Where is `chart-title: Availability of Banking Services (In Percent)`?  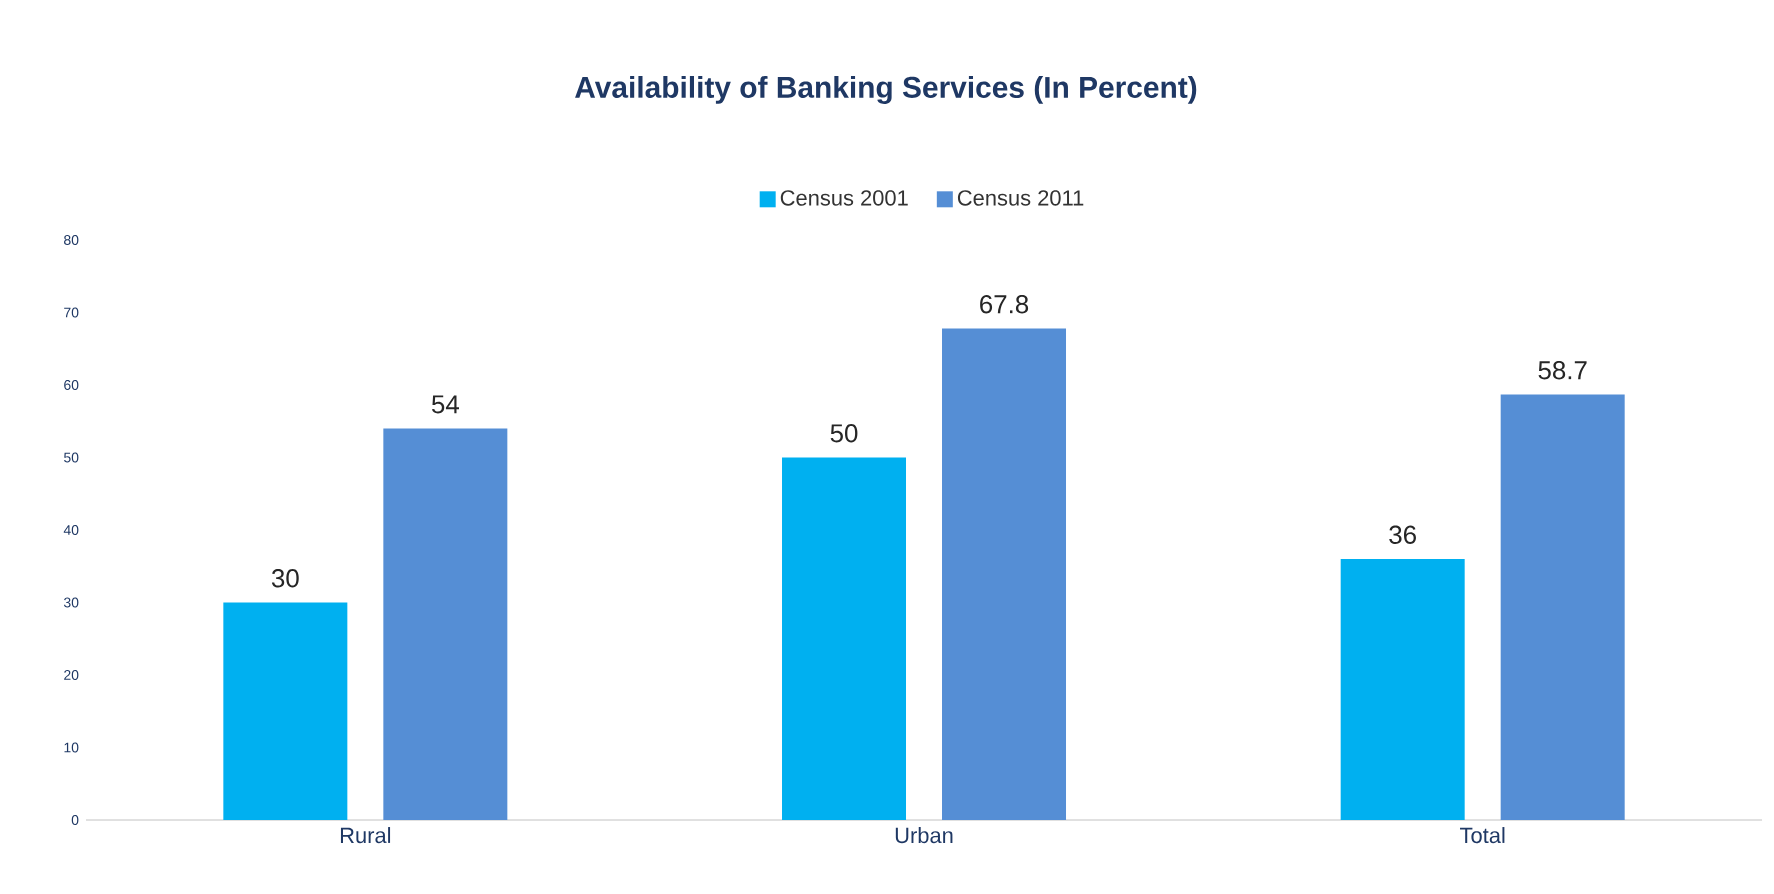 chart-title: Availability of Banking Services (In Percent) is located at coordinates (886, 90).